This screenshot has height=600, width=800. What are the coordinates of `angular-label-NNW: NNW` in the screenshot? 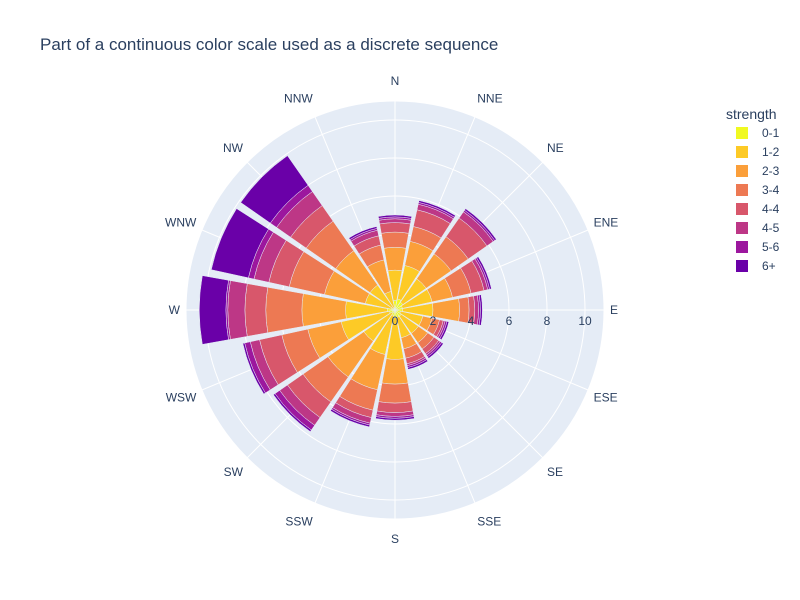 It's located at (298, 98).